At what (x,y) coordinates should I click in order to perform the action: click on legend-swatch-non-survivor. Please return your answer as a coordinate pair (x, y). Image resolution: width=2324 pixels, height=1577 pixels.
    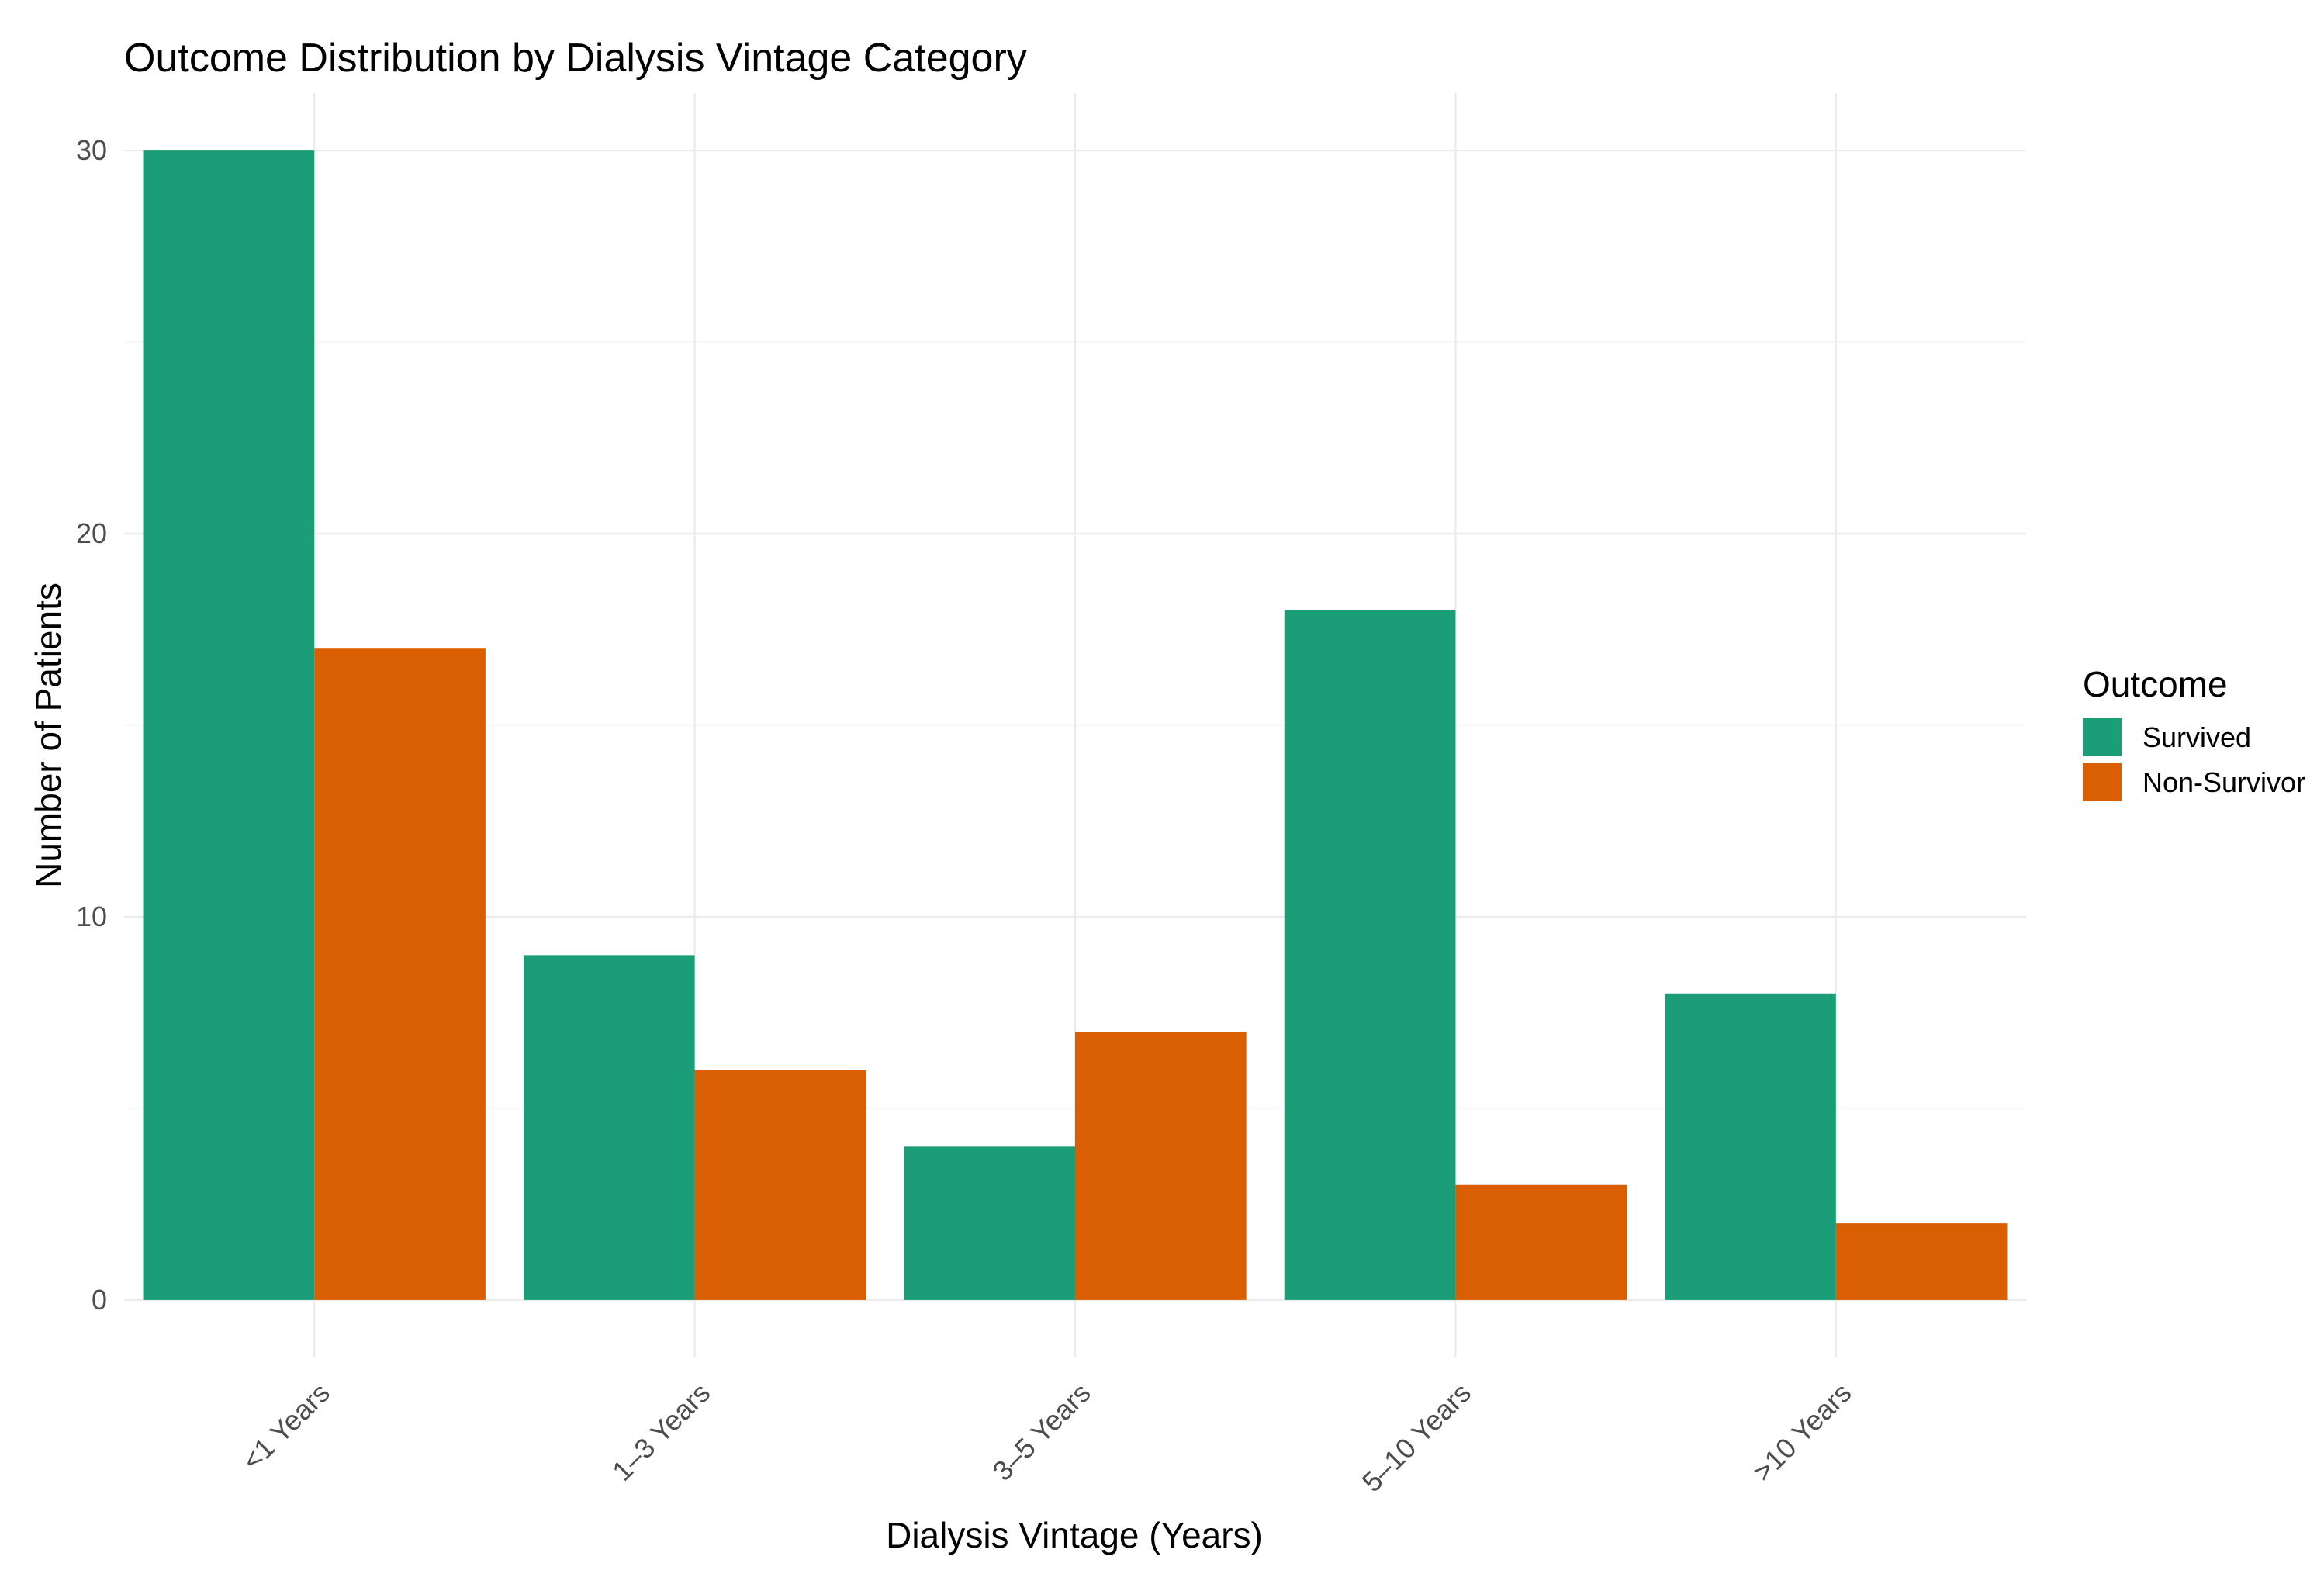
    Looking at the image, I should click on (2102, 782).